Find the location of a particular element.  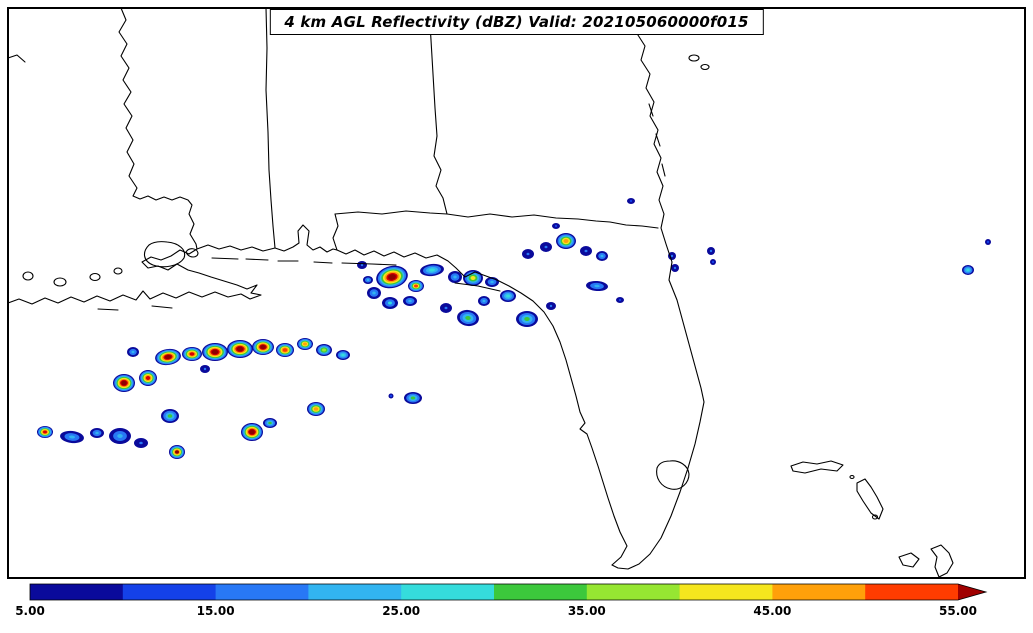

island-eleuthera is located at coordinates (942, 561).